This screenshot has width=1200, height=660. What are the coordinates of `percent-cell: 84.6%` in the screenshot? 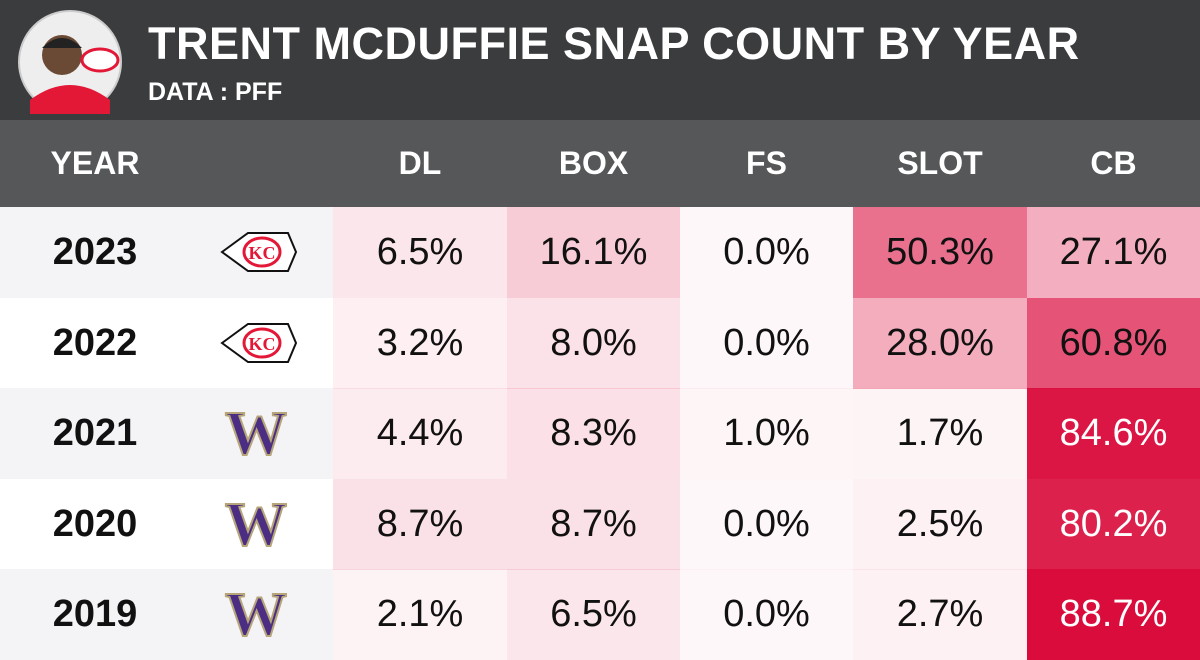 It's located at (1113, 434).